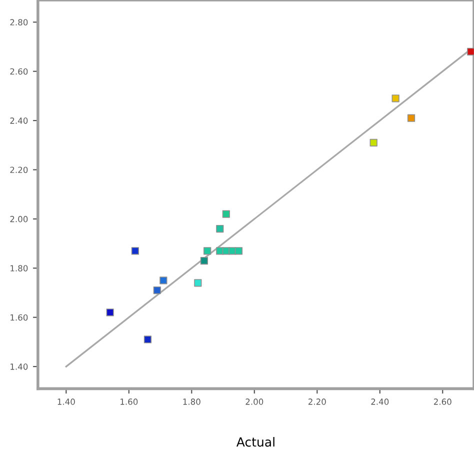  Describe the element at coordinates (191, 401) in the screenshot. I see `x-tick-label: 1.80` at that location.